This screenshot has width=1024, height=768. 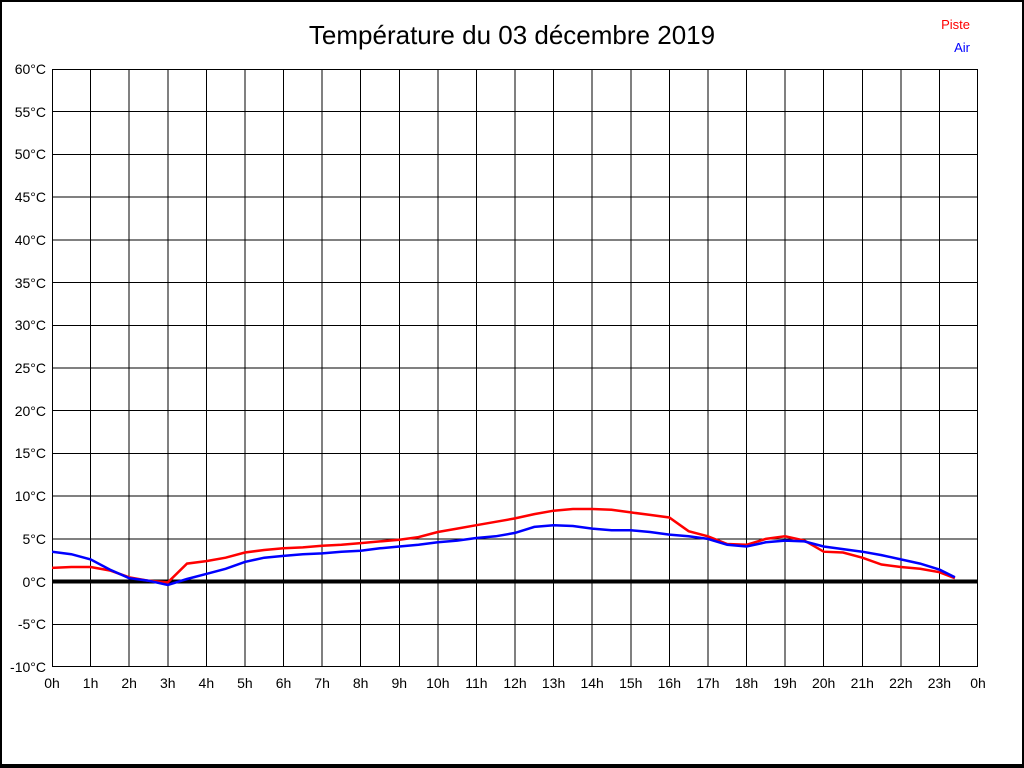 What do you see at coordinates (553, 683) in the screenshot?
I see `x-tick-label: 13h` at bounding box center [553, 683].